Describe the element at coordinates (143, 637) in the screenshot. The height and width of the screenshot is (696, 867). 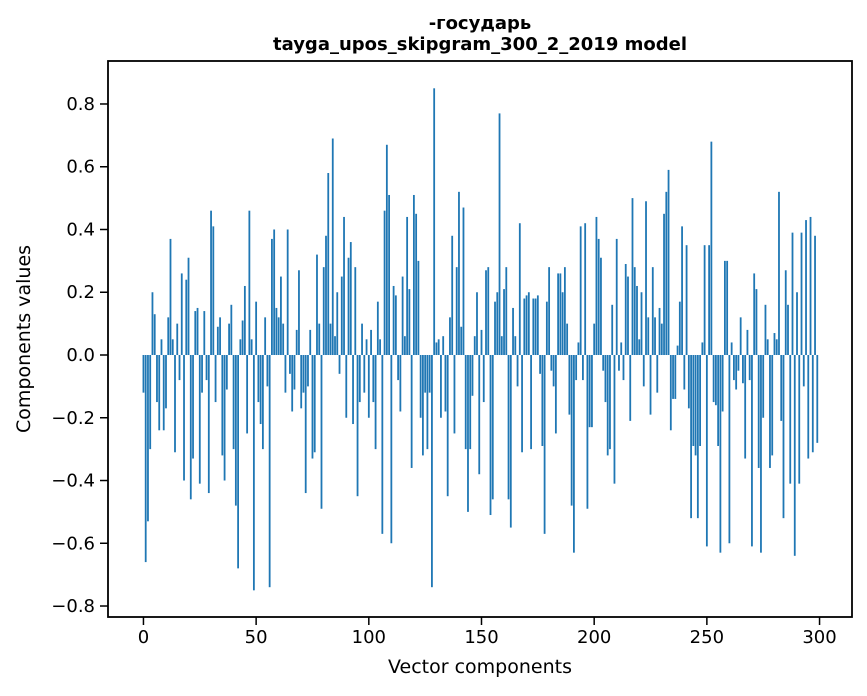
I see `x-tick-label-0: 0` at that location.